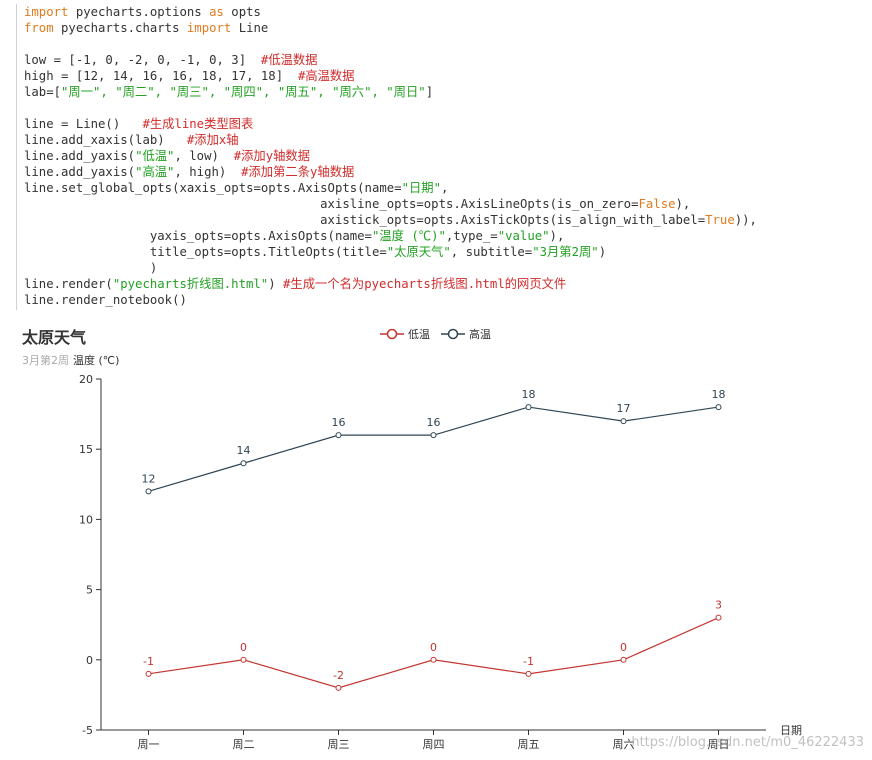  What do you see at coordinates (339, 744) in the screenshot?
I see `x-tick-label: 周三` at bounding box center [339, 744].